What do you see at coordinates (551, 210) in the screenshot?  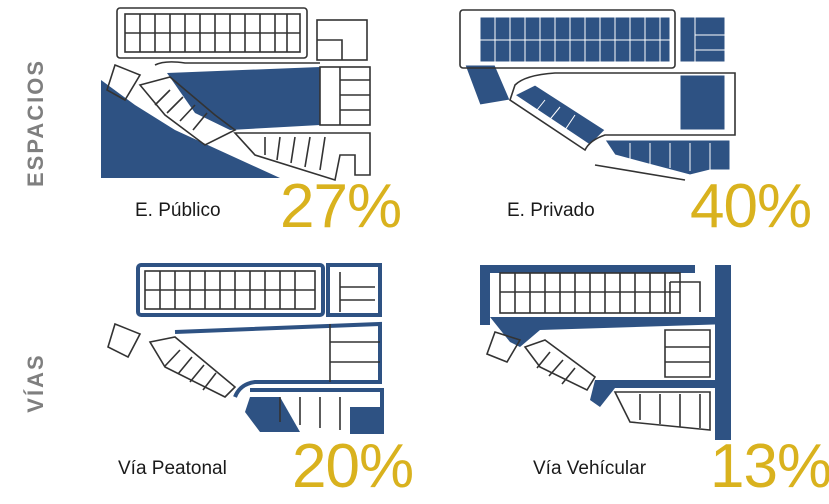 I see `caption-espacio-privado: E. Privado` at bounding box center [551, 210].